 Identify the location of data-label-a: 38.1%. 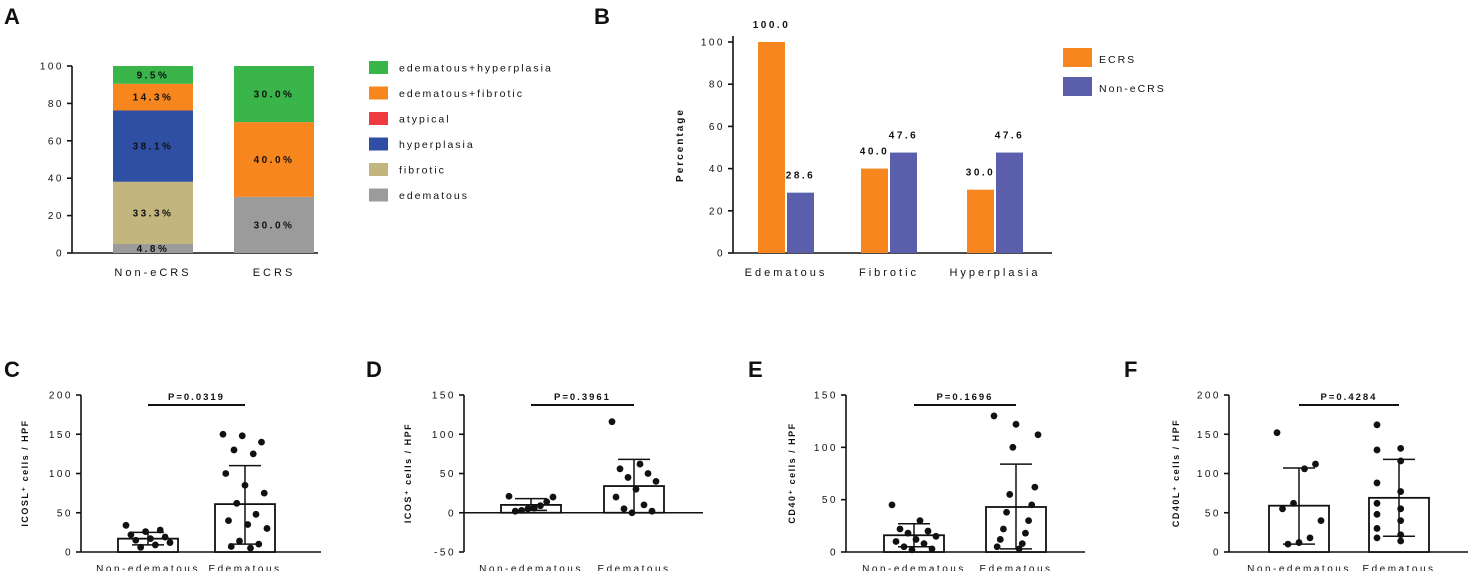
(153, 147).